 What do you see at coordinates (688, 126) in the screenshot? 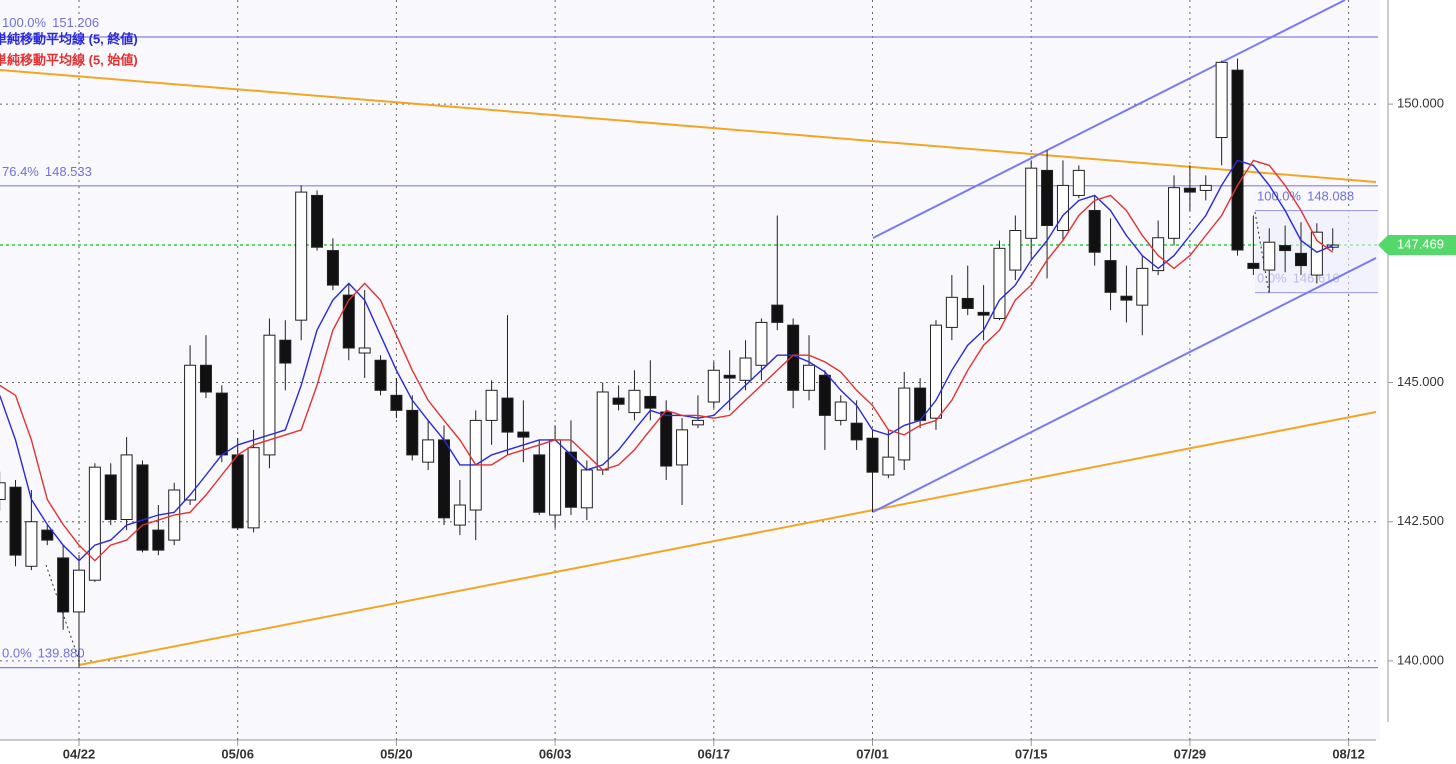
I see `trend-line` at bounding box center [688, 126].